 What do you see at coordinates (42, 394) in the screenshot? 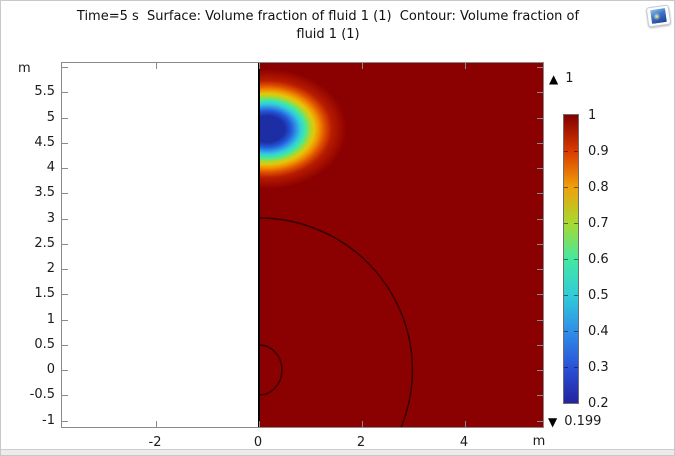
I see `y-tick-label: -0.5` at bounding box center [42, 394].